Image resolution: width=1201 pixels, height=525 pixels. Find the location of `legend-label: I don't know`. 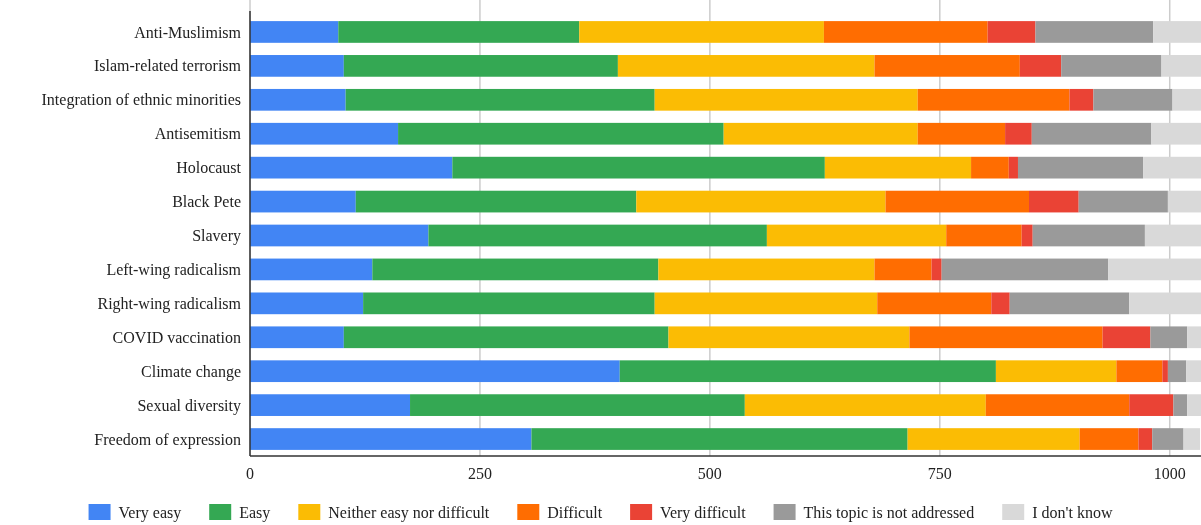

legend-label: I don't know is located at coordinates (1072, 512).